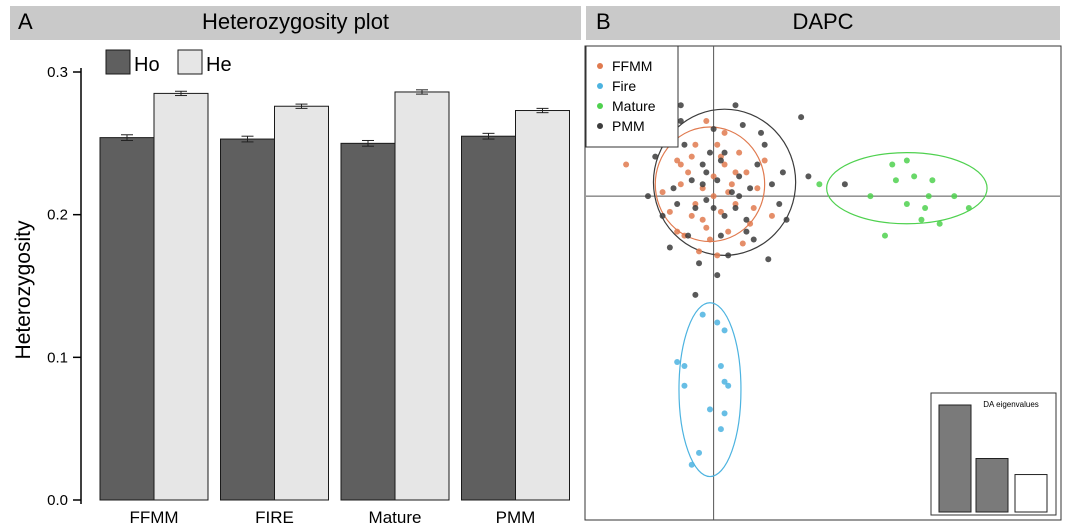  I want to click on error-bar-ho-fire, so click(247, 139).